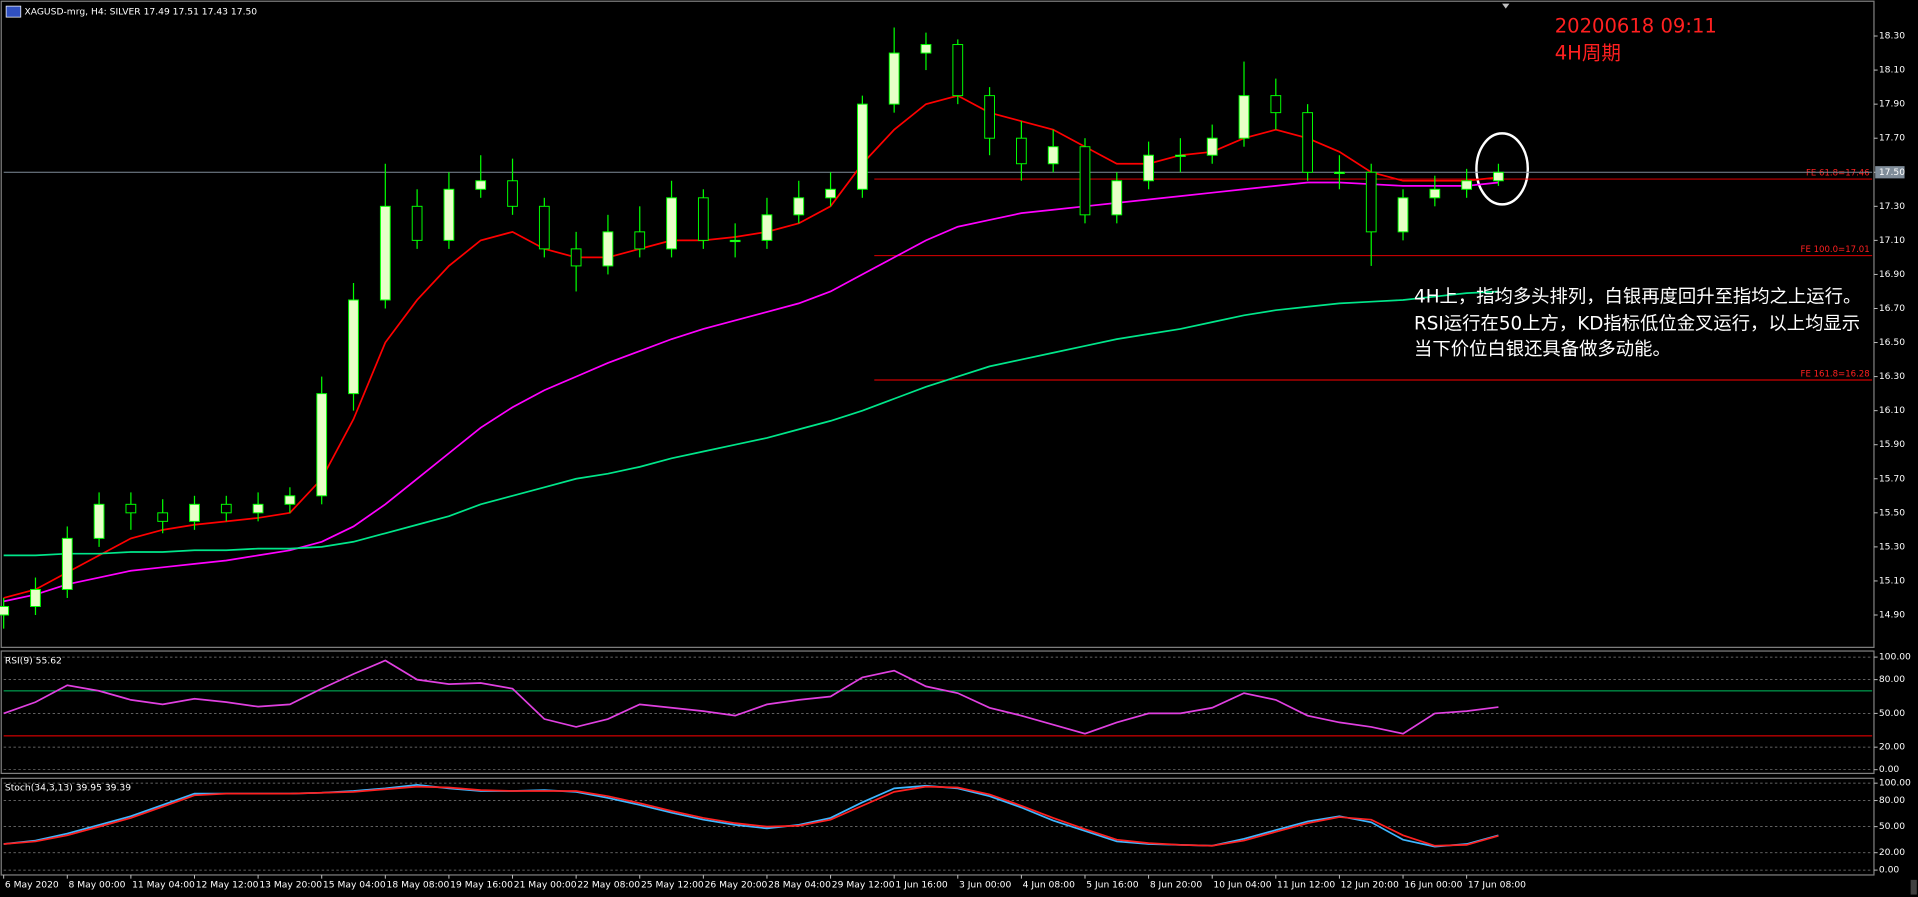  What do you see at coordinates (937, 712) in the screenshot?
I see `rsi-panel-frame` at bounding box center [937, 712].